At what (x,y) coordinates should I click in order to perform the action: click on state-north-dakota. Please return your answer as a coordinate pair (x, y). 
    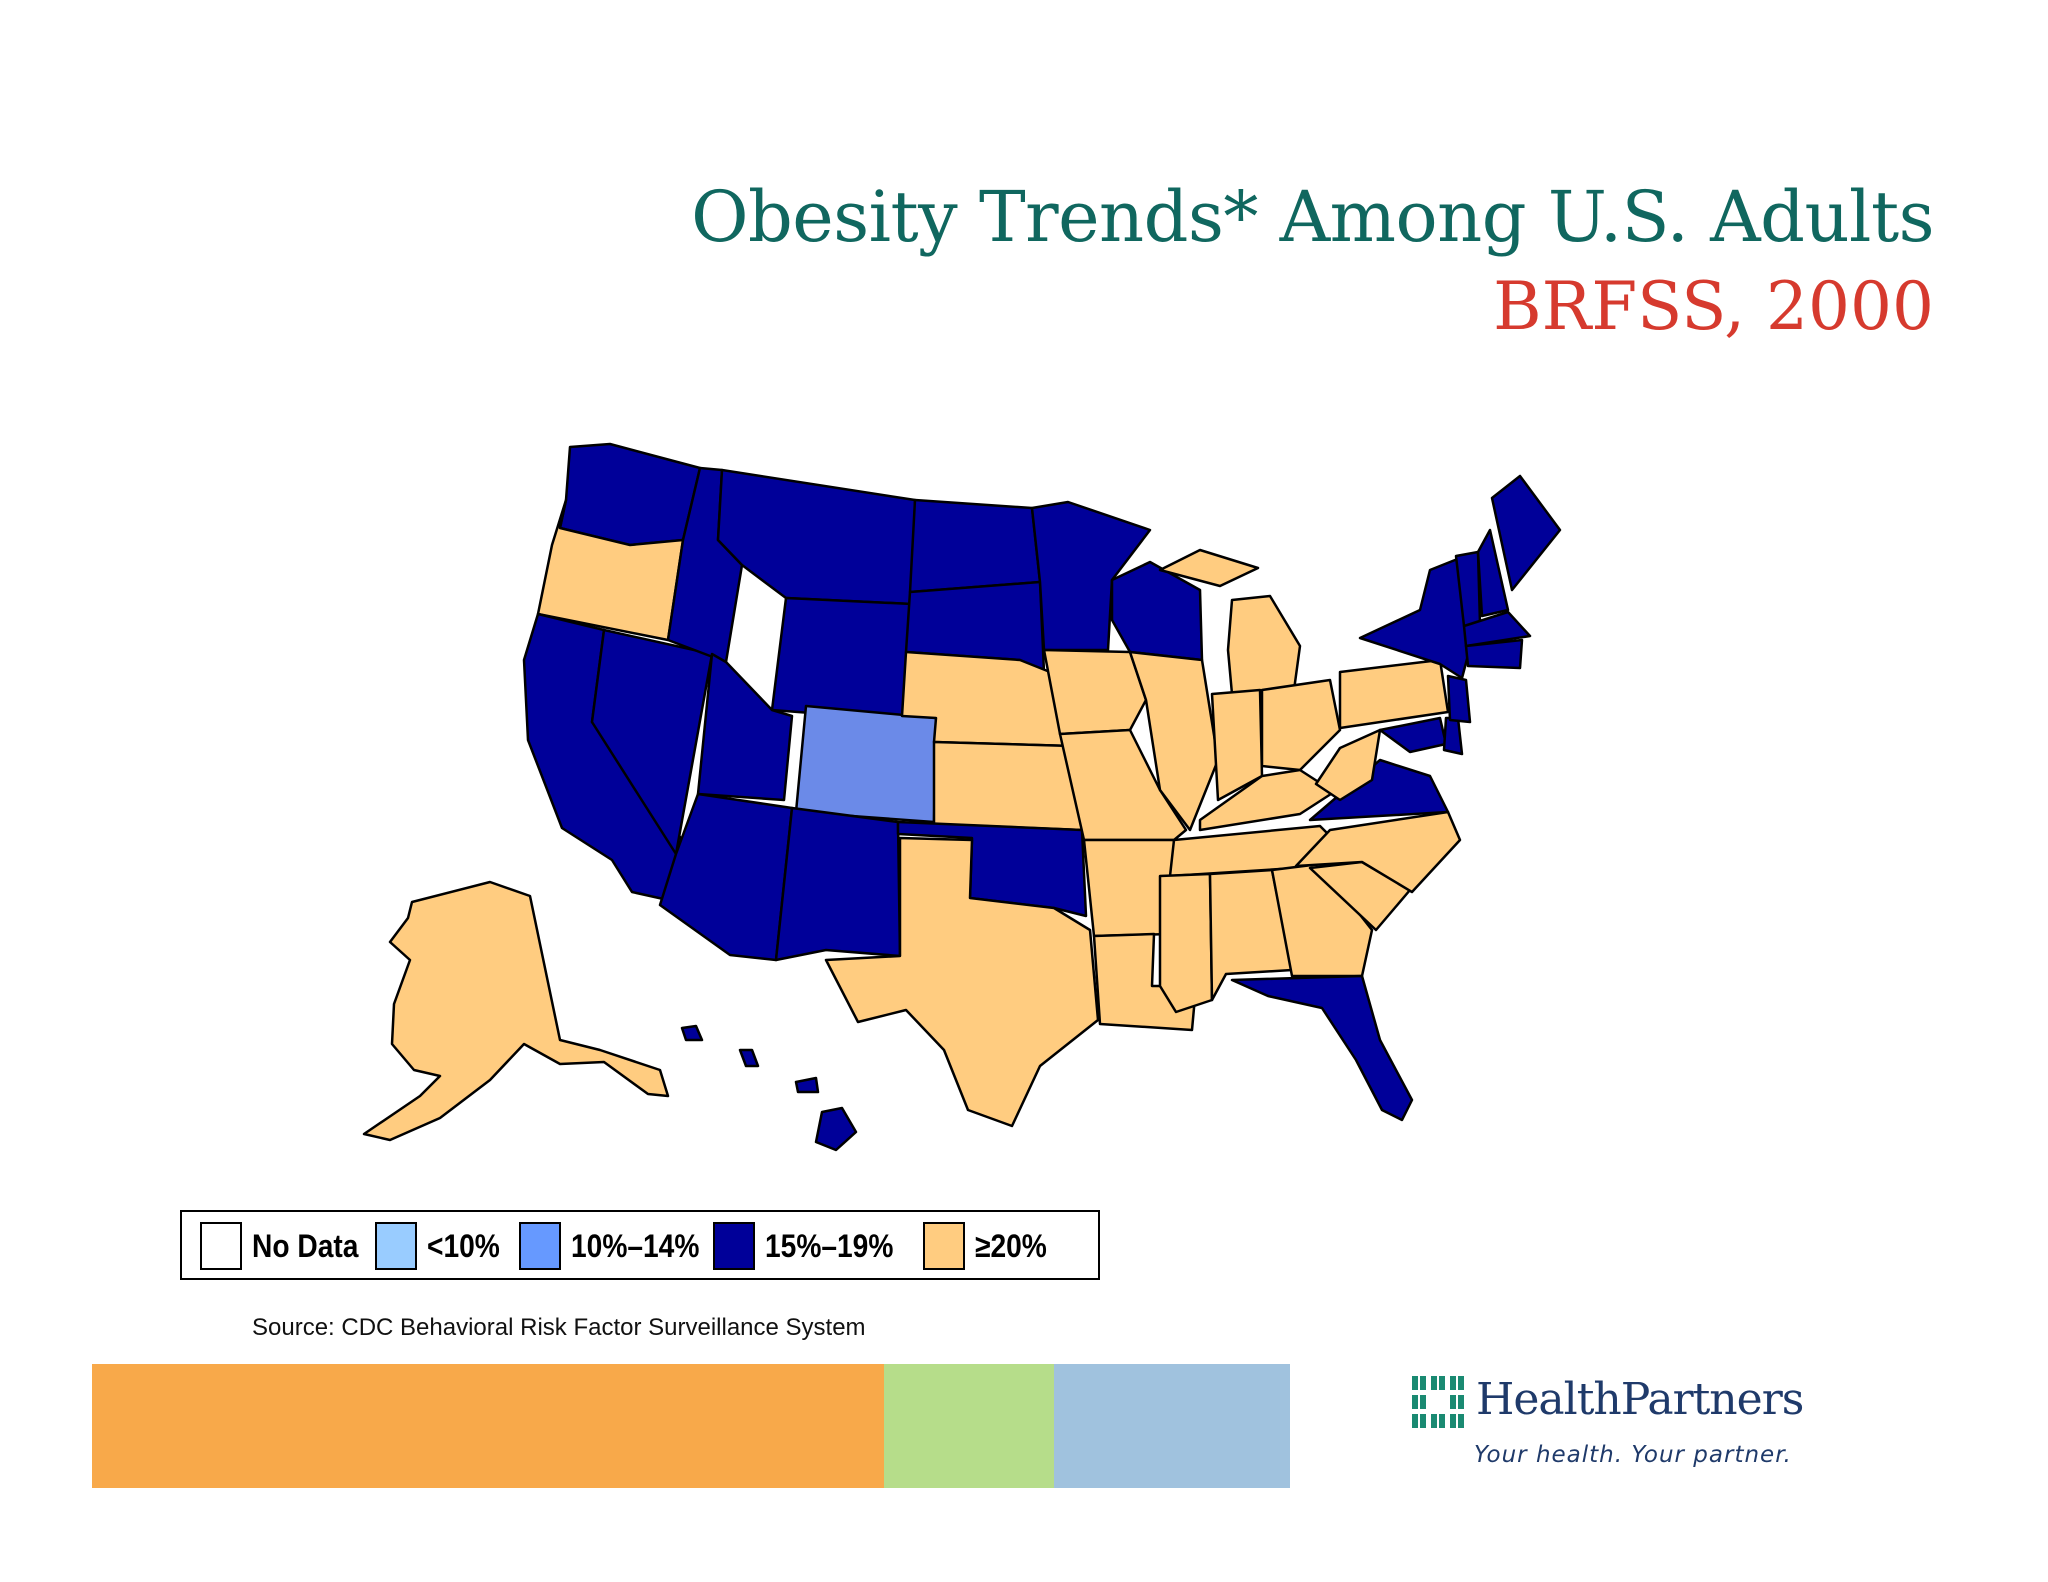
    Looking at the image, I should click on (975, 546).